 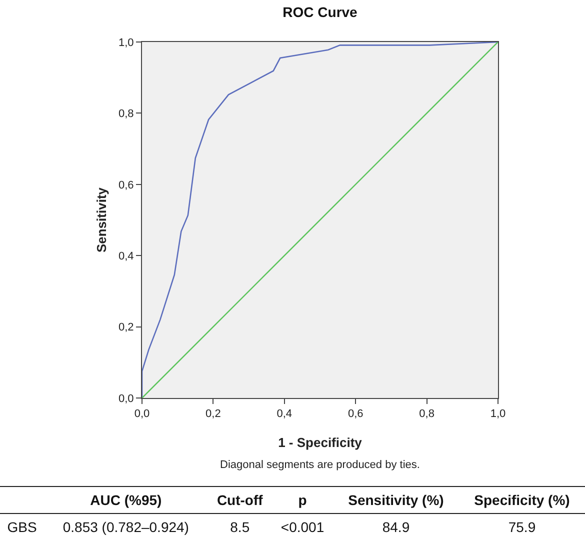 What do you see at coordinates (126, 500) in the screenshot?
I see `text: AUC (%95)` at bounding box center [126, 500].